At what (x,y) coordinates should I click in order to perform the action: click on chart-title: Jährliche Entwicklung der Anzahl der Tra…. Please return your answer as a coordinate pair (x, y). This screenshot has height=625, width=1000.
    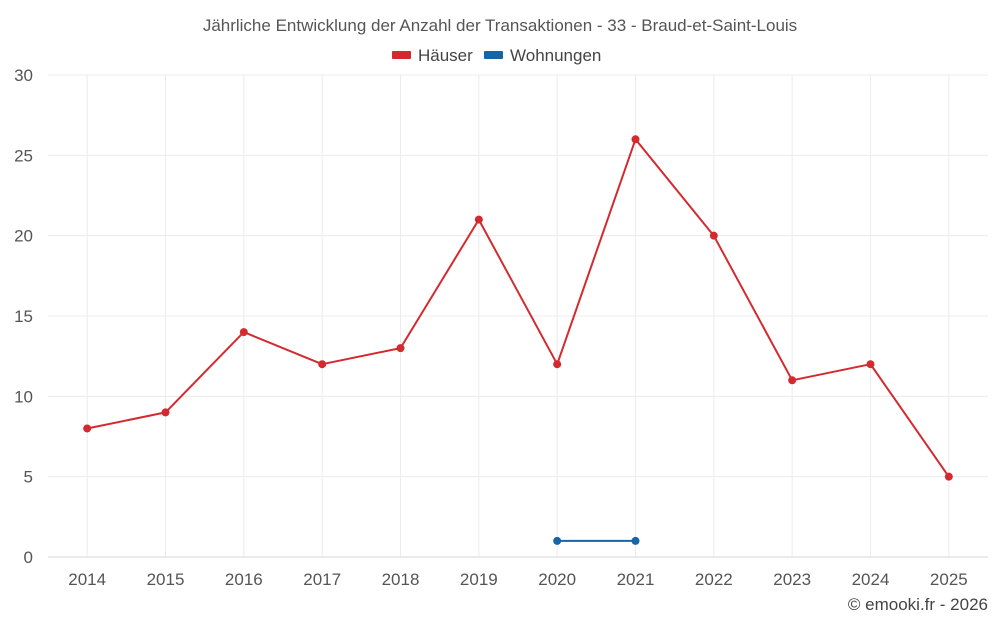
    Looking at the image, I should click on (500, 25).